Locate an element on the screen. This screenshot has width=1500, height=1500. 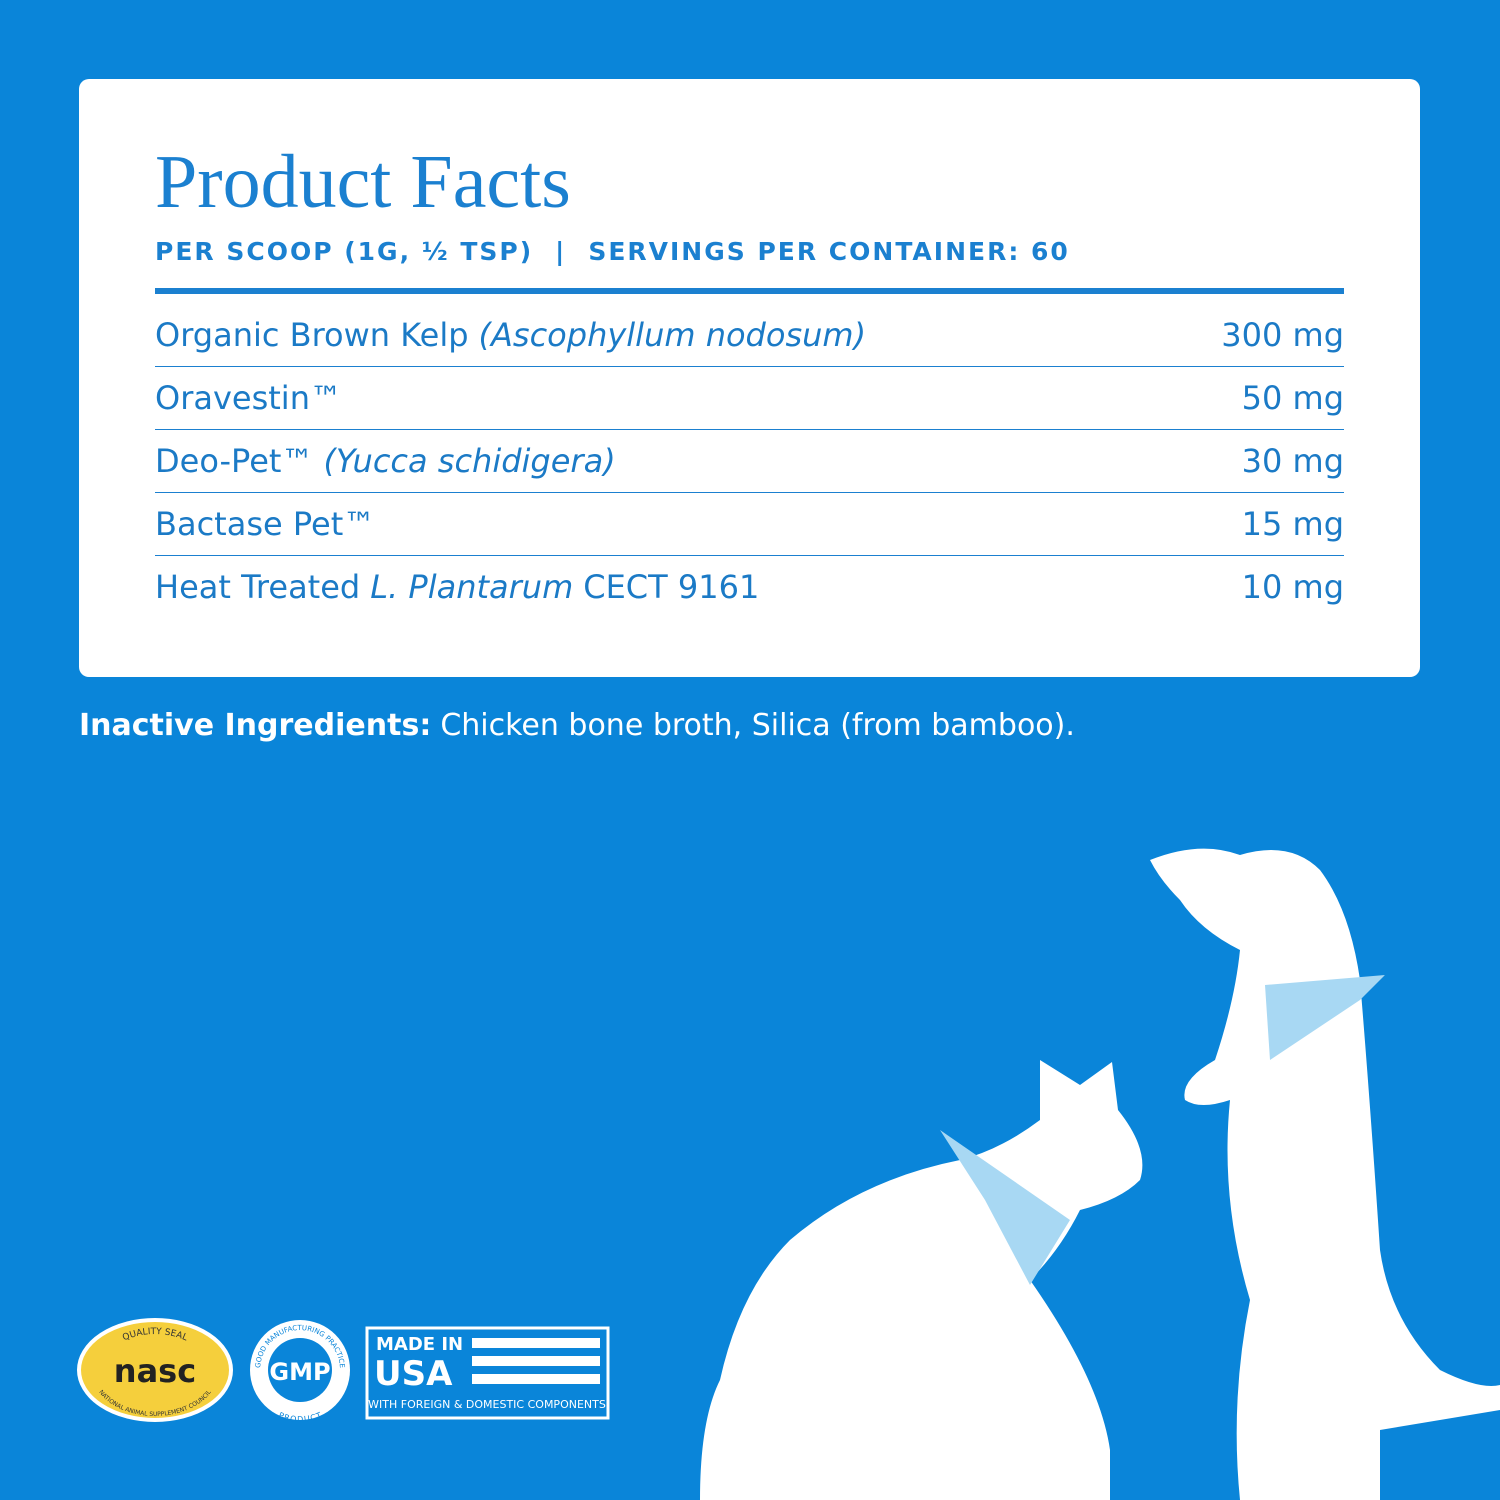
dog is located at coordinates (1325, 1174).